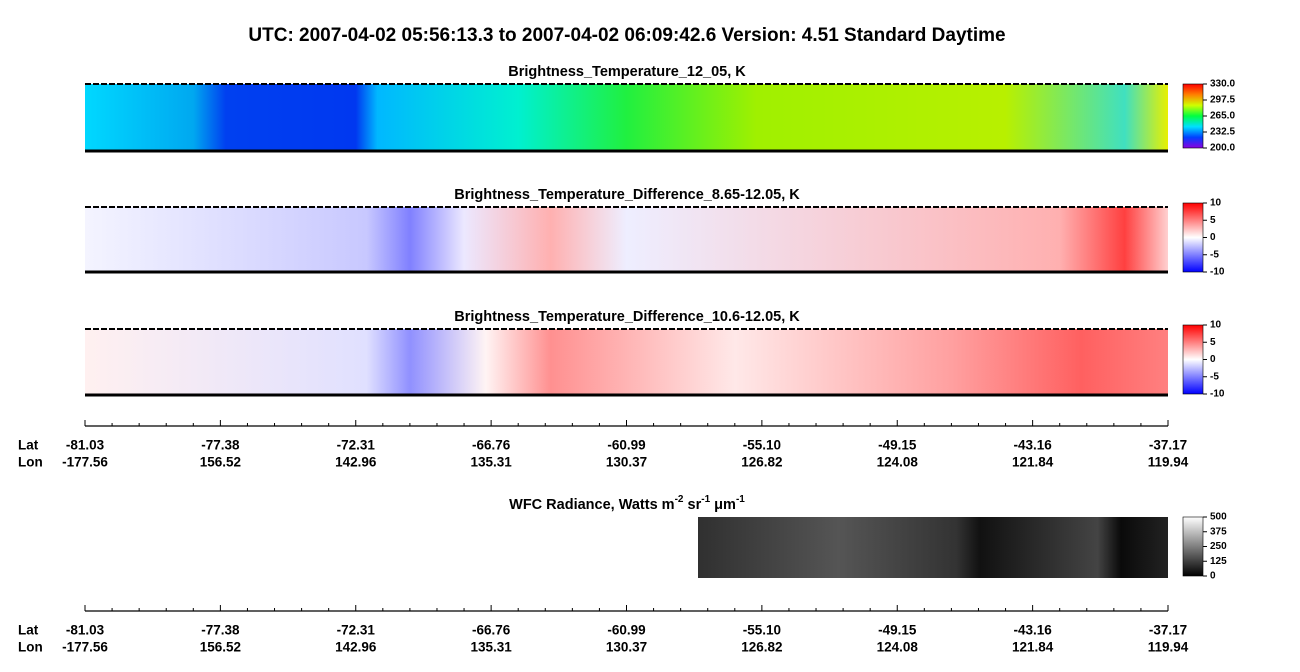 The image size is (1300, 672). Describe the element at coordinates (1218, 546) in the screenshot. I see `colorbar-tick-label: 250` at that location.